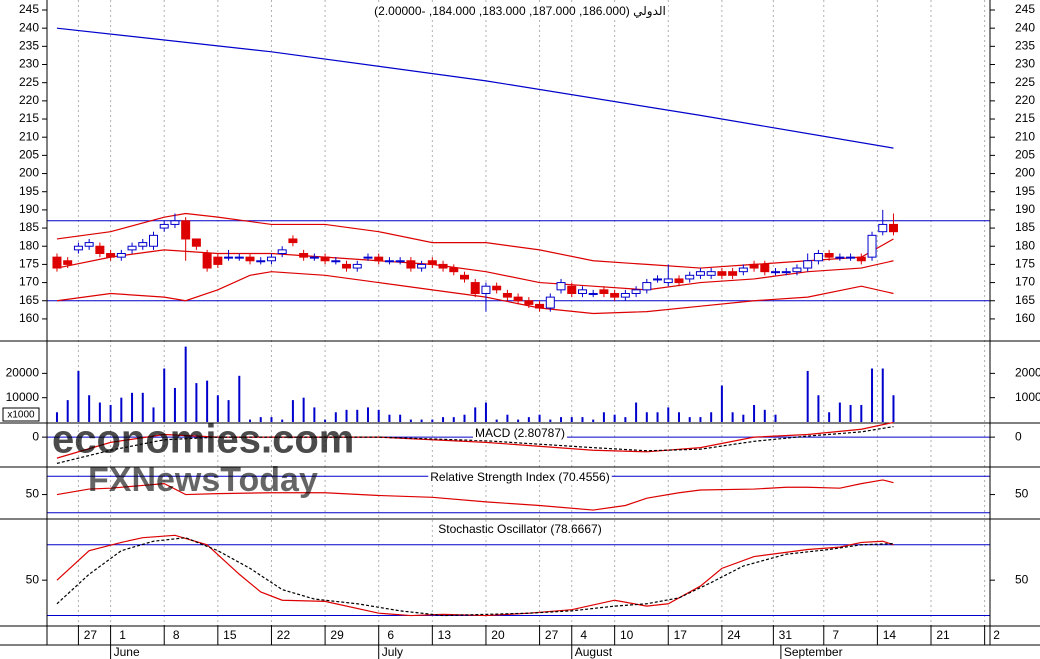 The image size is (1040, 659). I want to click on y-tick-label: 195, so click(1025, 191).